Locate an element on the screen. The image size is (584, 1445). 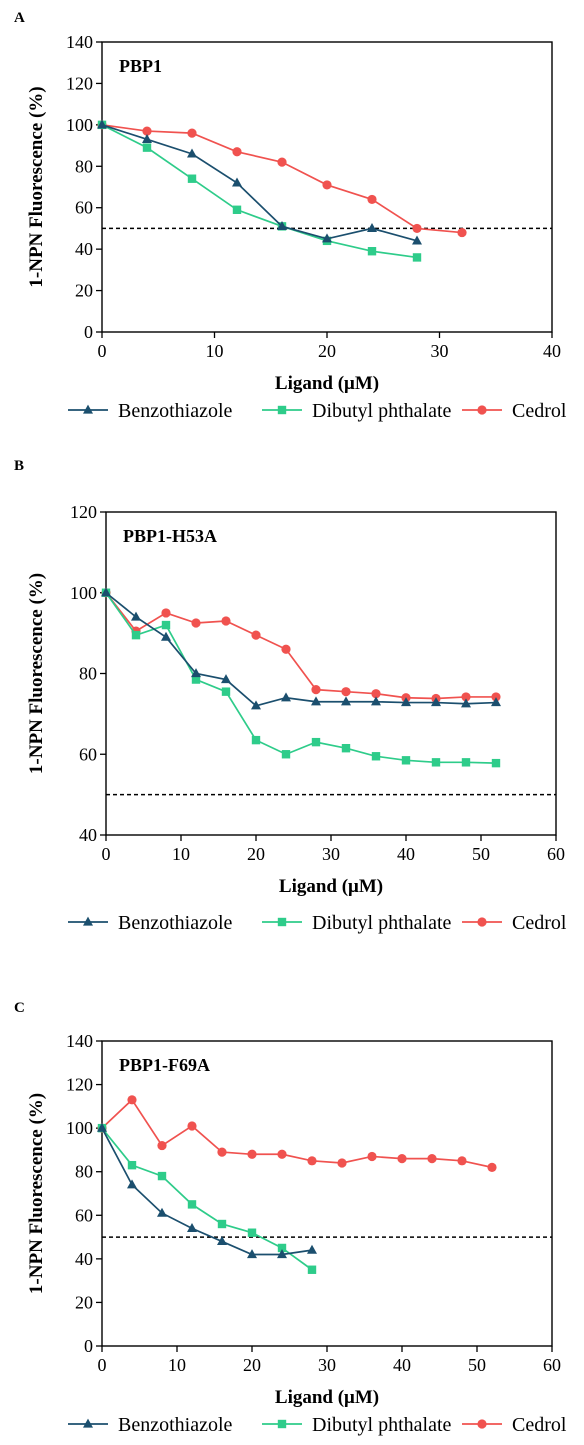
series-dibutyl-phthalate is located at coordinates (207, 1198).